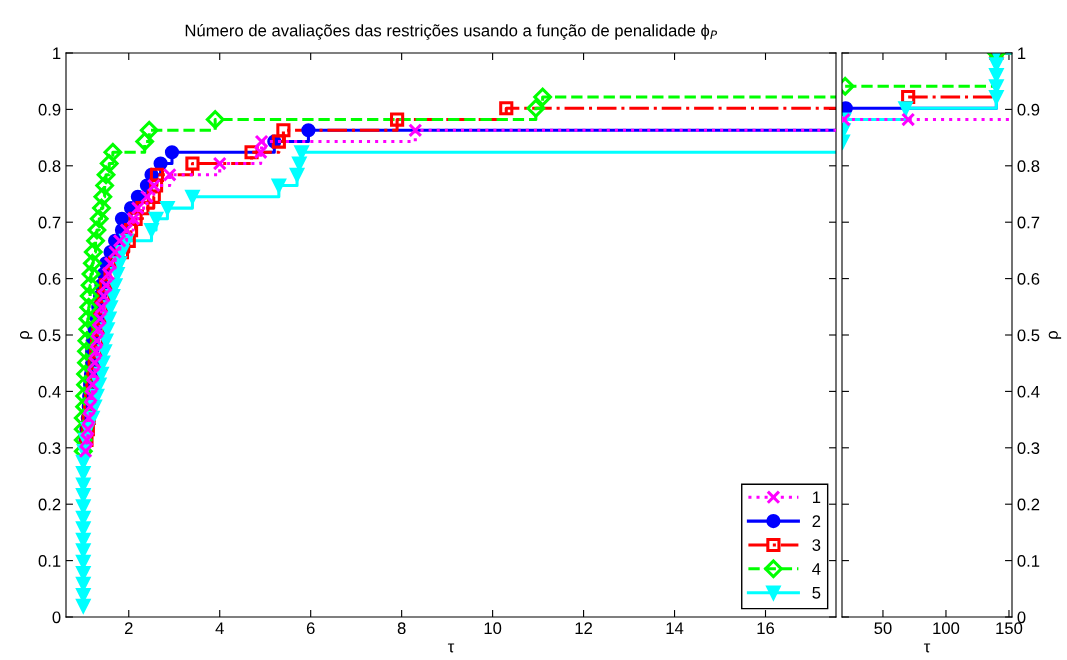  Describe the element at coordinates (451, 32) in the screenshot. I see `chart-title: Número de avaliações das restrições usando a função de penalidade ϕ$_{P}$` at that location.